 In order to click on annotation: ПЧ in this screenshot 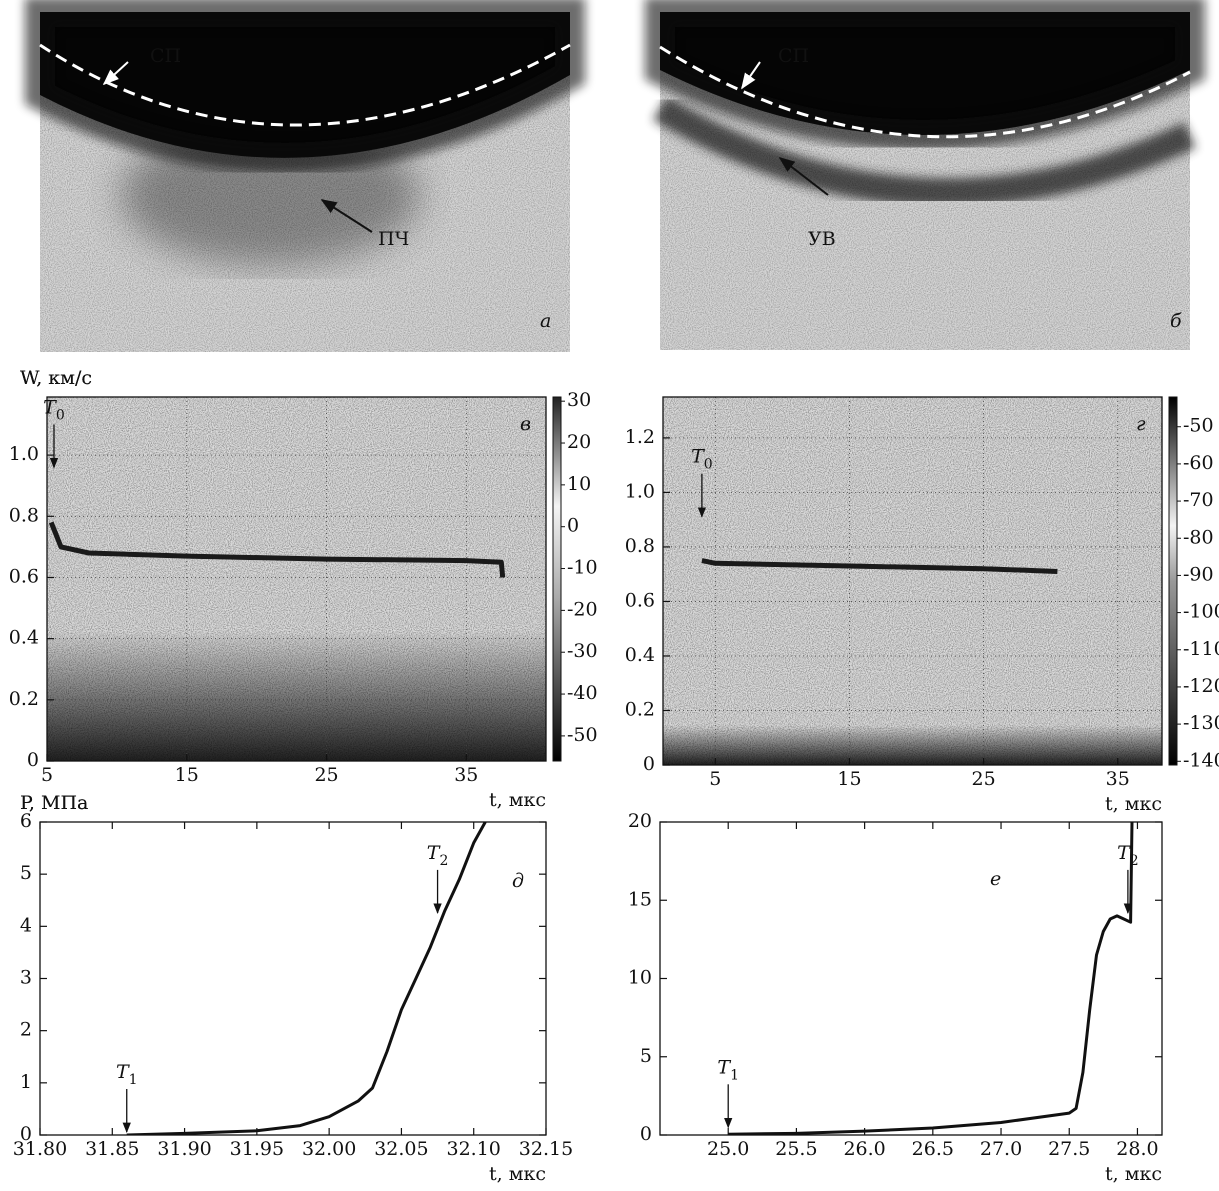, I will do `click(393, 239)`.